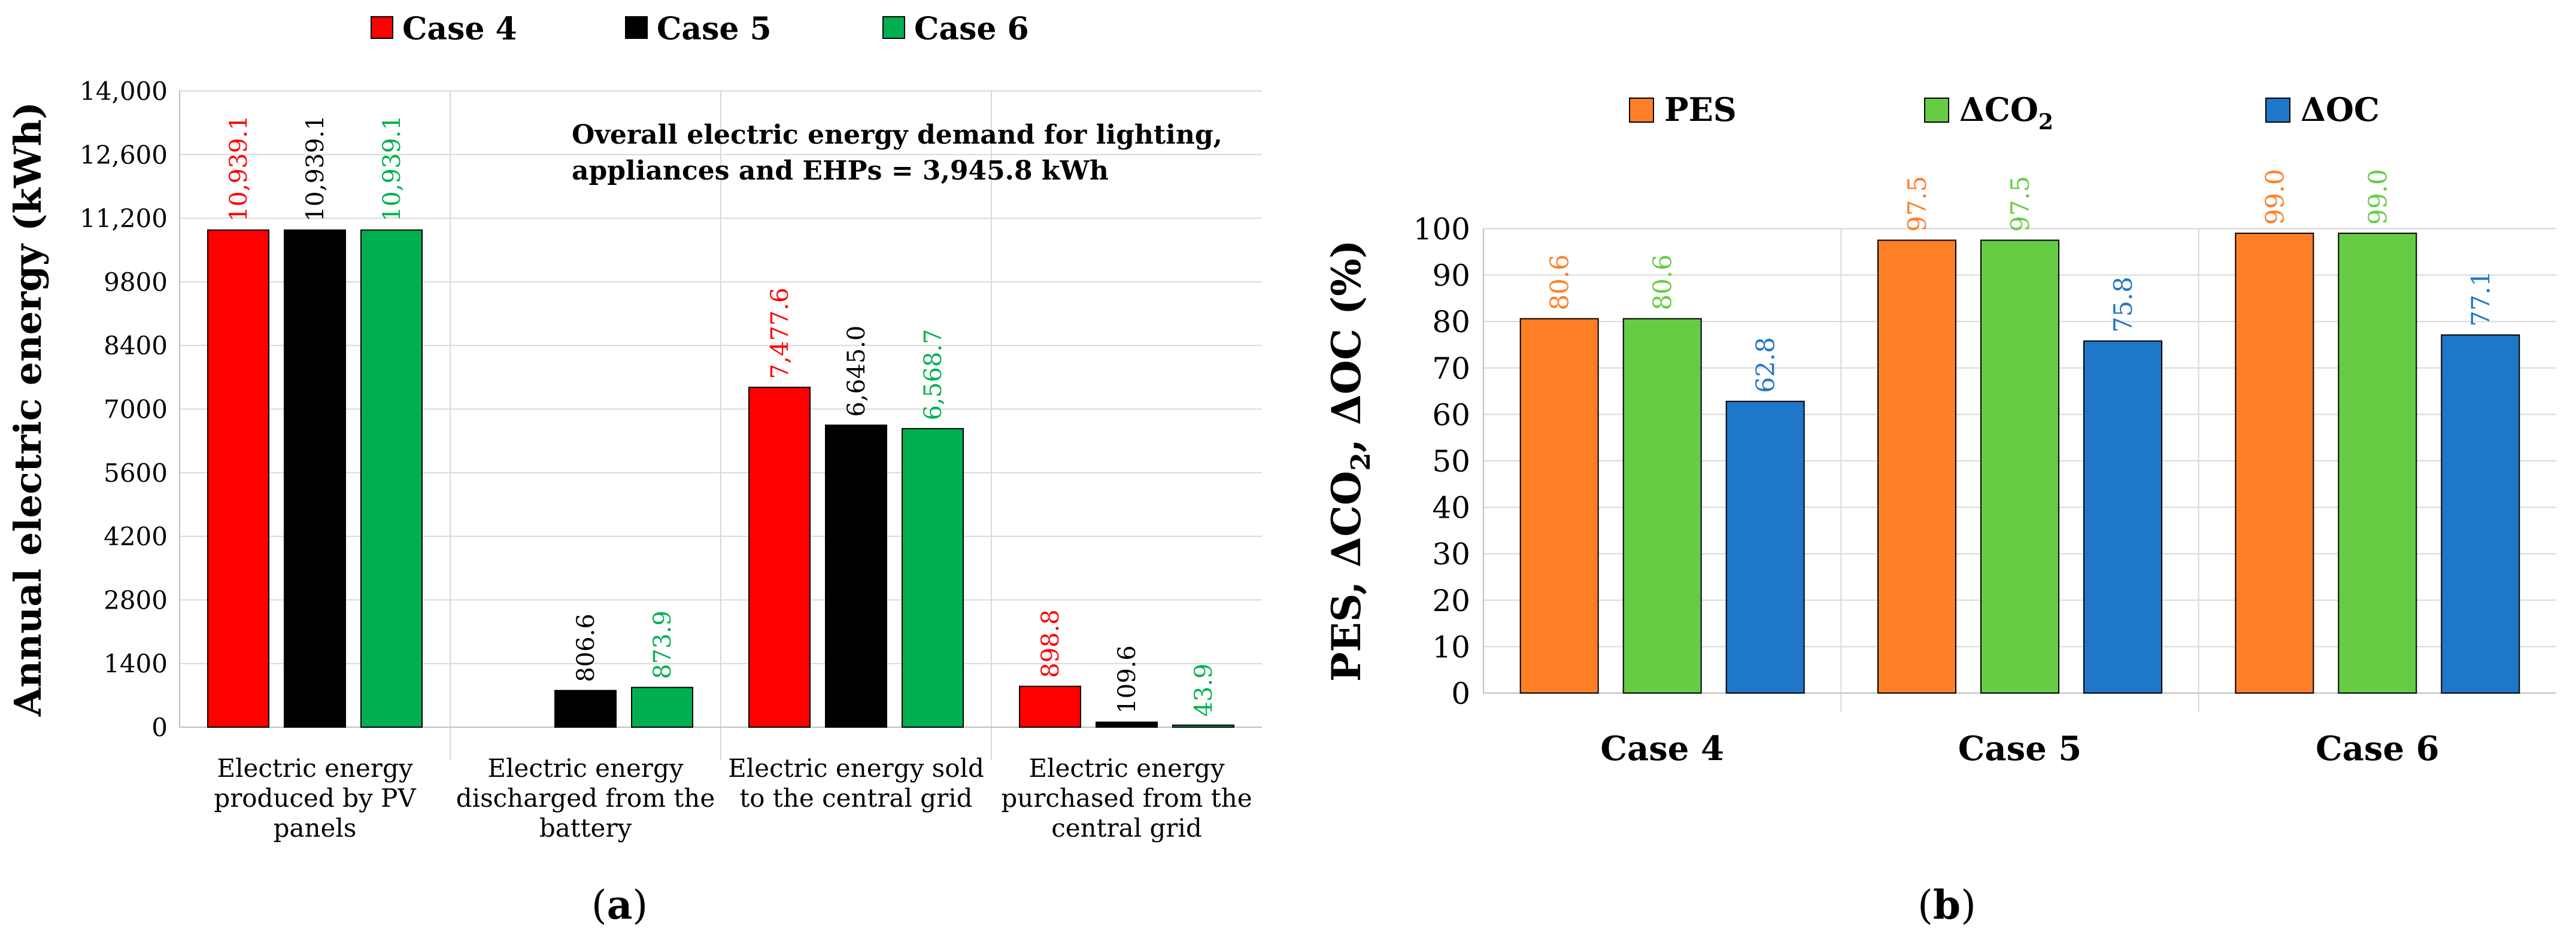 Image resolution: width=2576 pixels, height=948 pixels. I want to click on panel-label-b: (b), so click(1946, 905).